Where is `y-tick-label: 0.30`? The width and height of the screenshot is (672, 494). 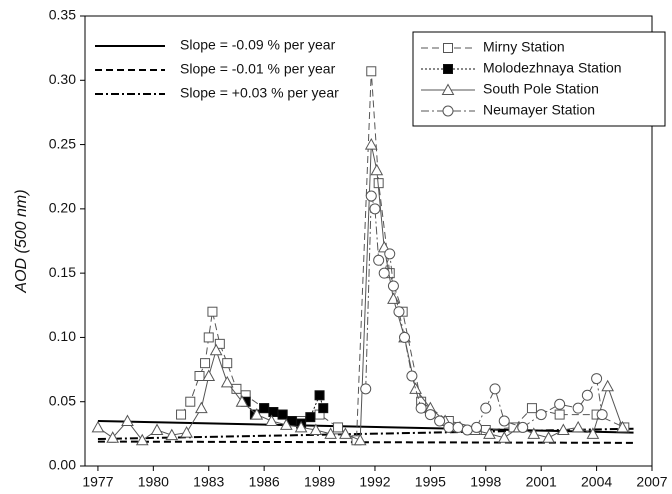 y-tick-label: 0.30 is located at coordinates (62, 79).